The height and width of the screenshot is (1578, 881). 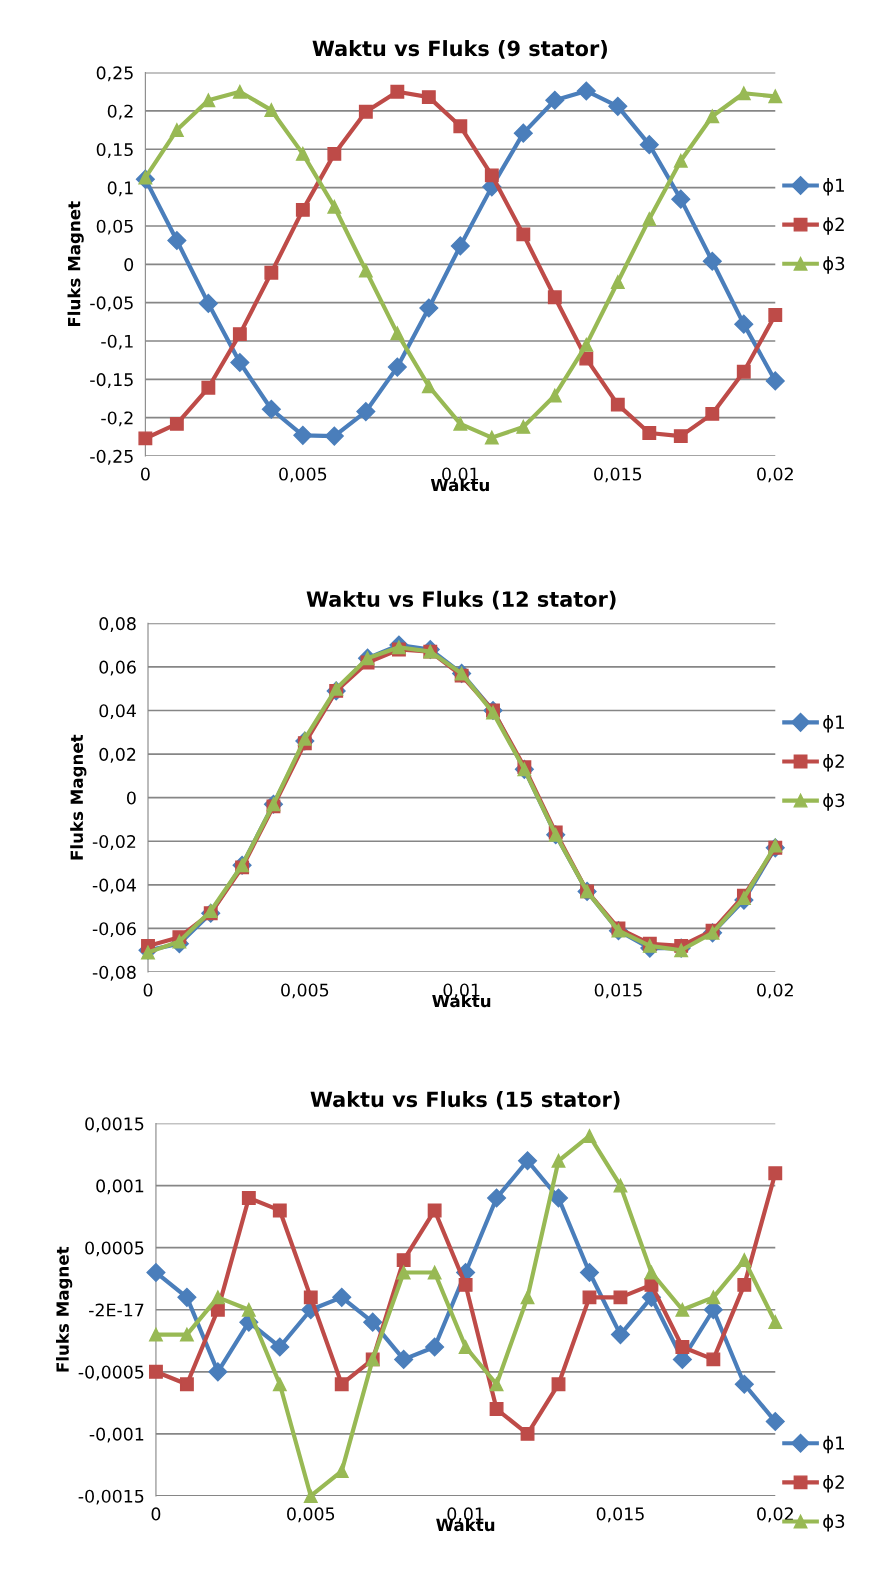 I want to click on chart-title: Waktu vs Fluks (12 stator), so click(x=461, y=600).